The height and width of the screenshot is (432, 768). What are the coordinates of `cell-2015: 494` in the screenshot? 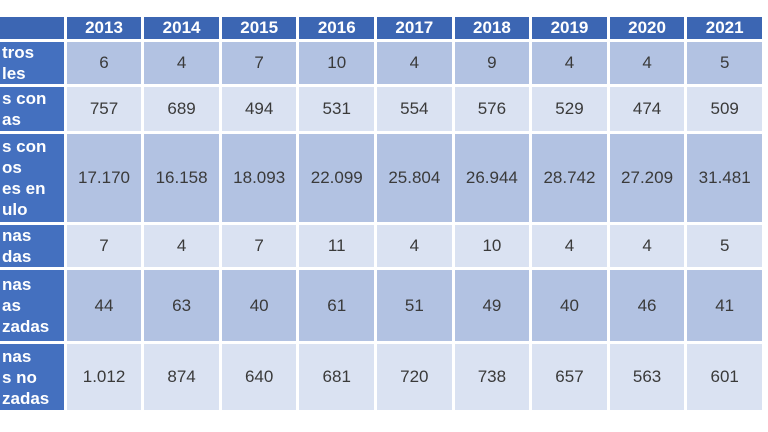 It's located at (259, 109).